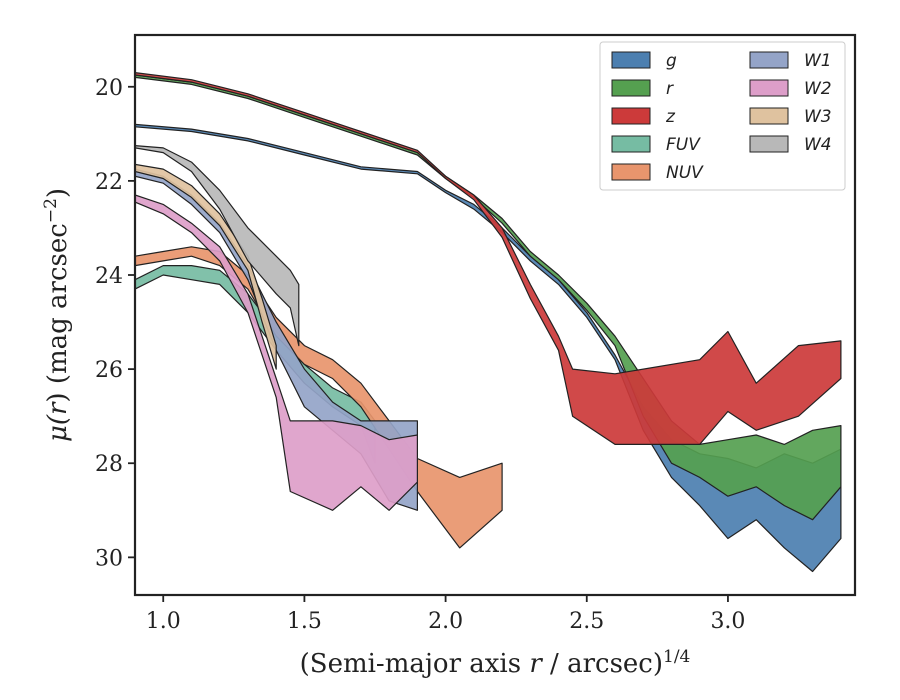  I want to click on legend-swatch-w2, so click(769, 88).